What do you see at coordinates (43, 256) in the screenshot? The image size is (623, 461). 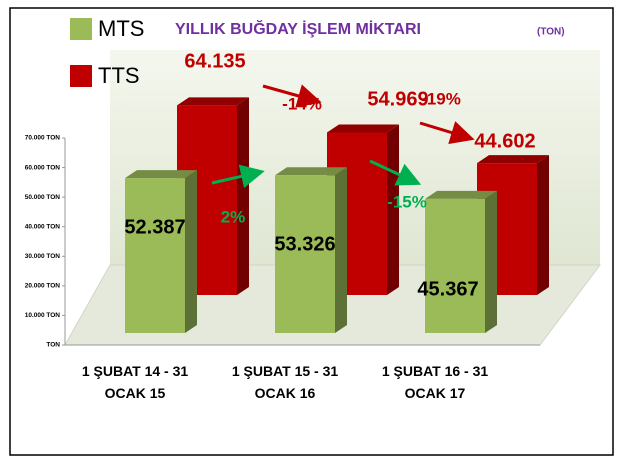 I see `y-tick-label: 30.000 TON` at bounding box center [43, 256].